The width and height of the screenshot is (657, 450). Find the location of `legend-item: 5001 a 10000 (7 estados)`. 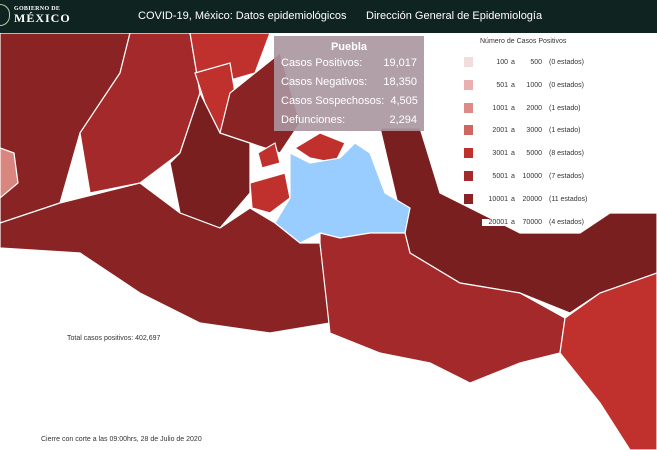

legend-item: 5001 a 10000 (7 estados) is located at coordinates (524, 183).